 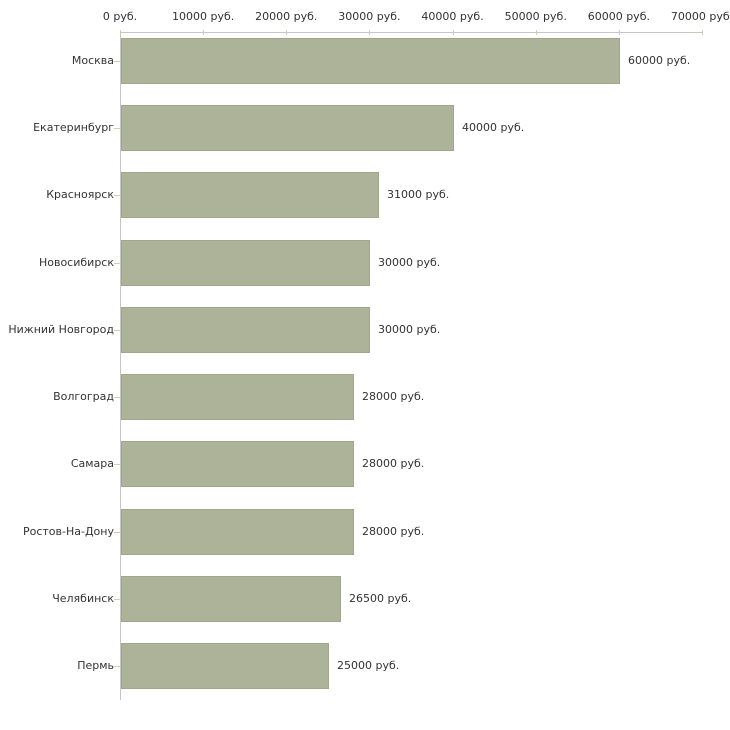 I want to click on y-axis-line, so click(x=120, y=366).